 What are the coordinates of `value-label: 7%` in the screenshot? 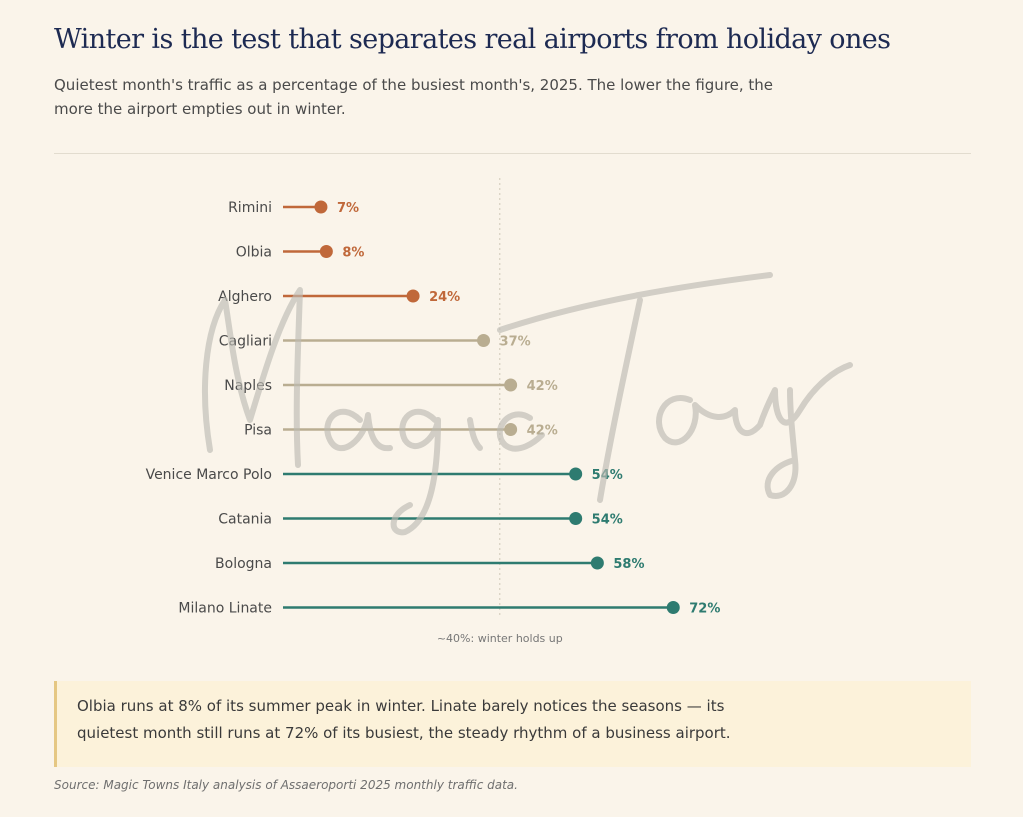 It's located at (348, 208).